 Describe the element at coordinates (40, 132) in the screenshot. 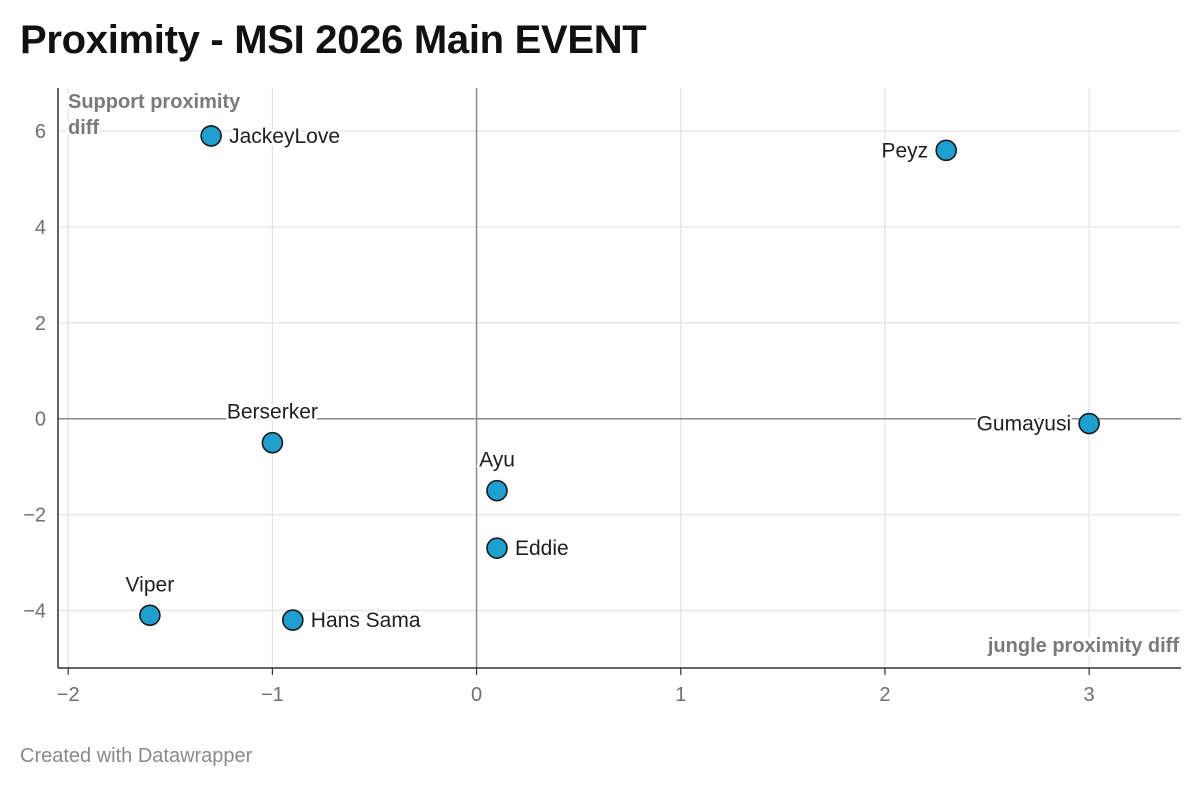

I see `y-tick-label: 6` at that location.